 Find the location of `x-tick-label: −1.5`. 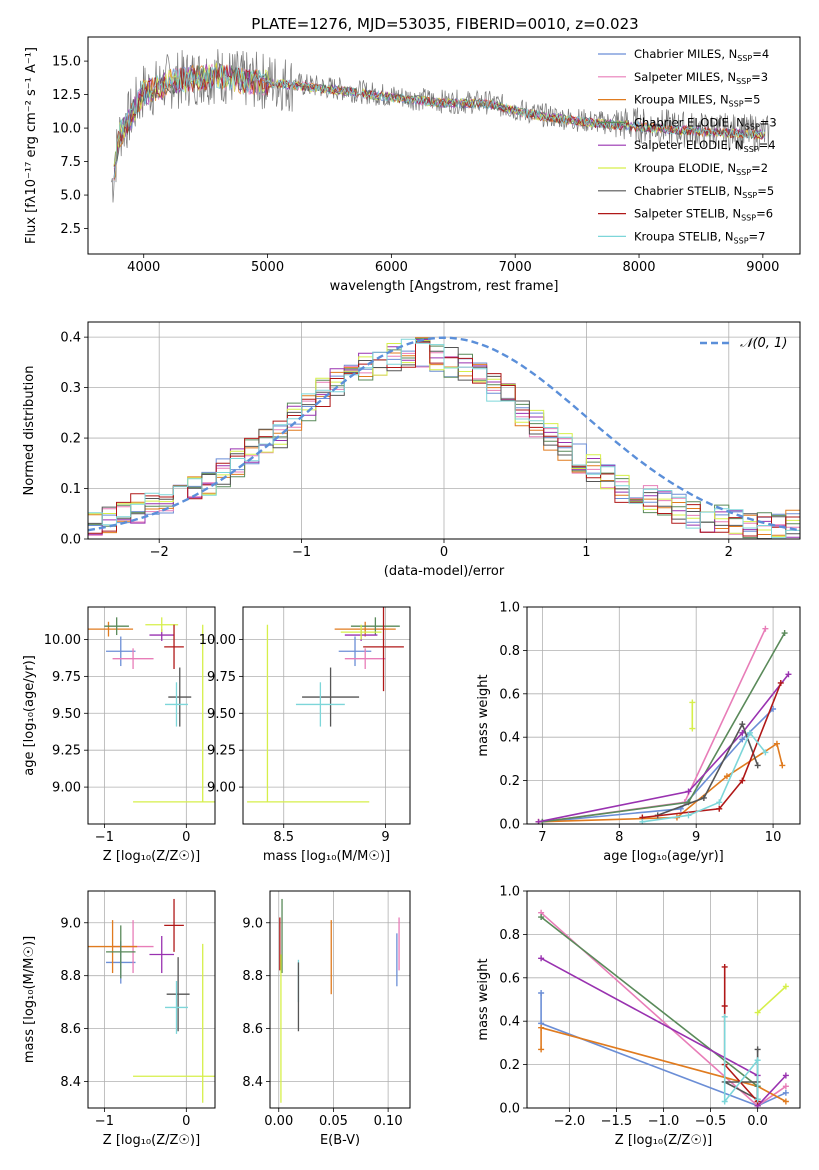

x-tick-label: −1.5 is located at coordinates (617, 1121).